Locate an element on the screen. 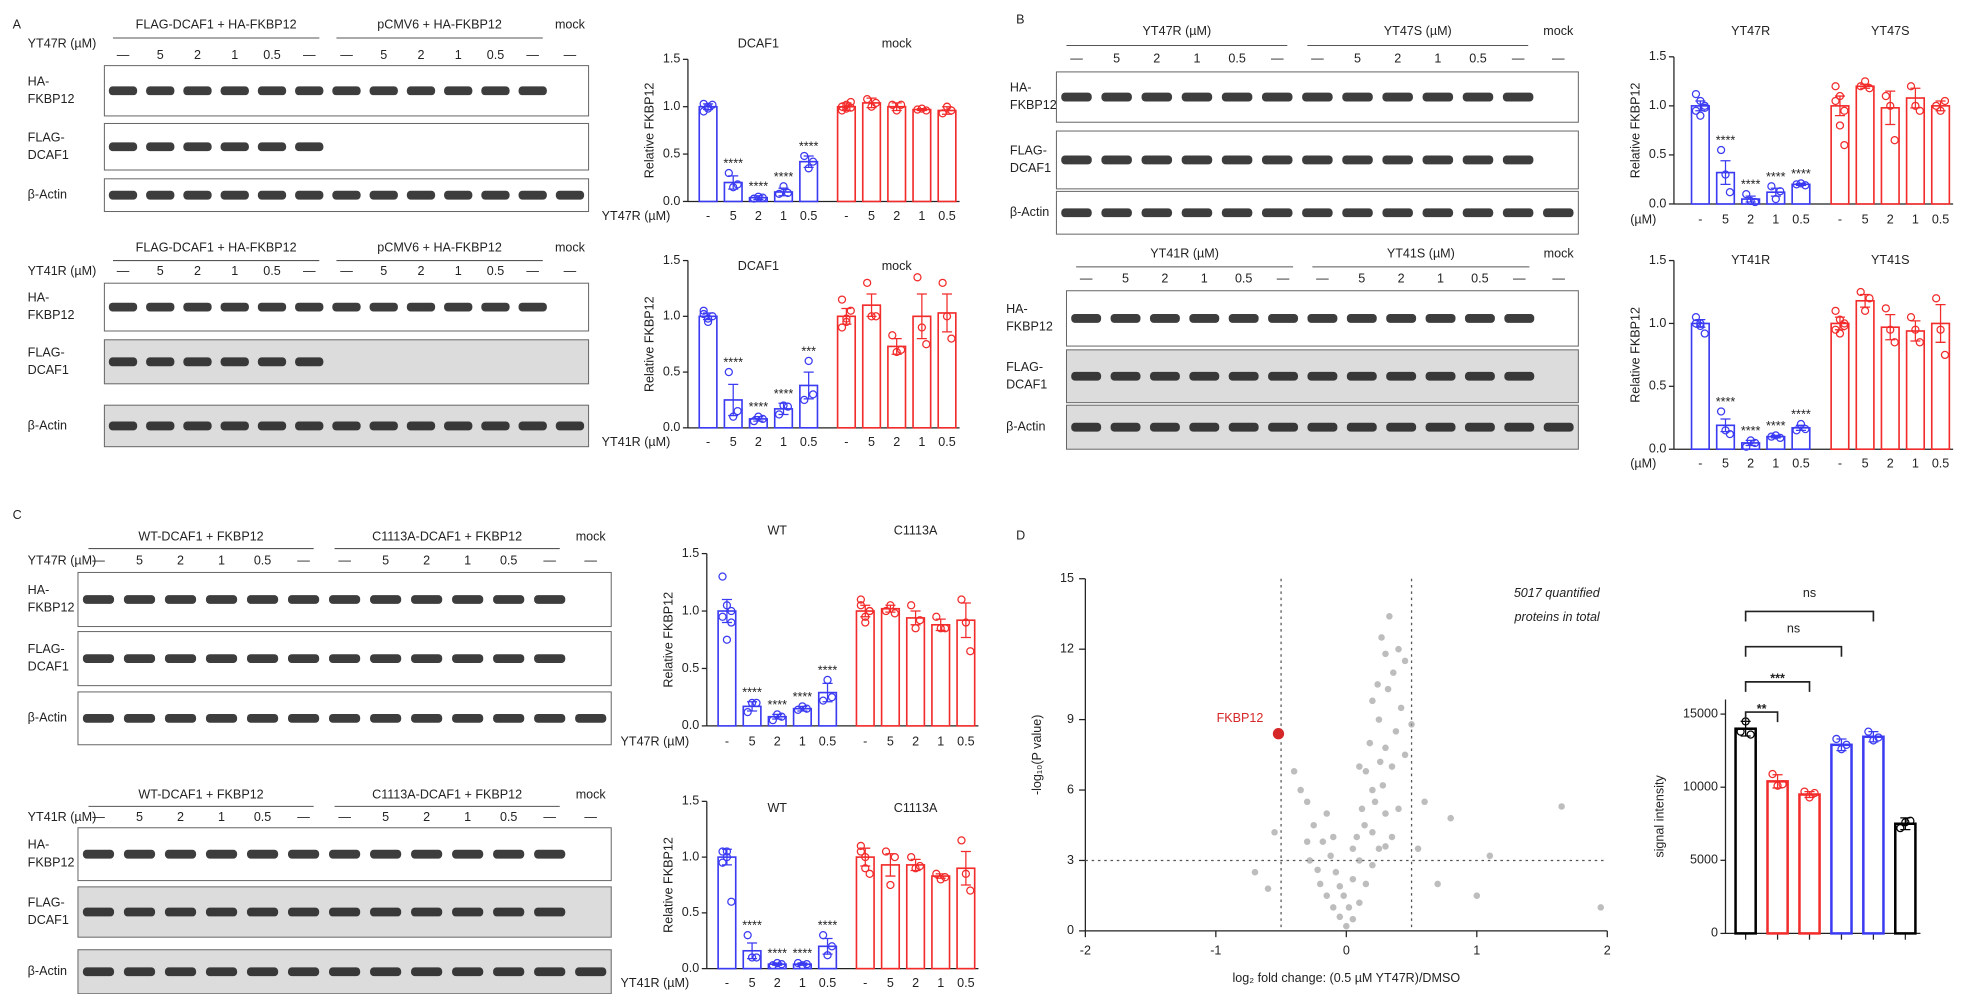  row-label: β-Actin is located at coordinates (1029, 212).